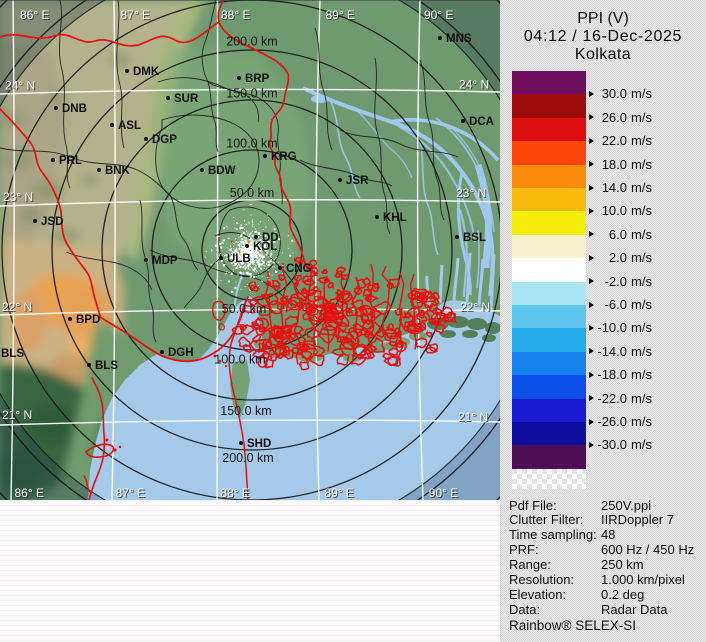  I want to click on svg-text: ULB, so click(239, 259).